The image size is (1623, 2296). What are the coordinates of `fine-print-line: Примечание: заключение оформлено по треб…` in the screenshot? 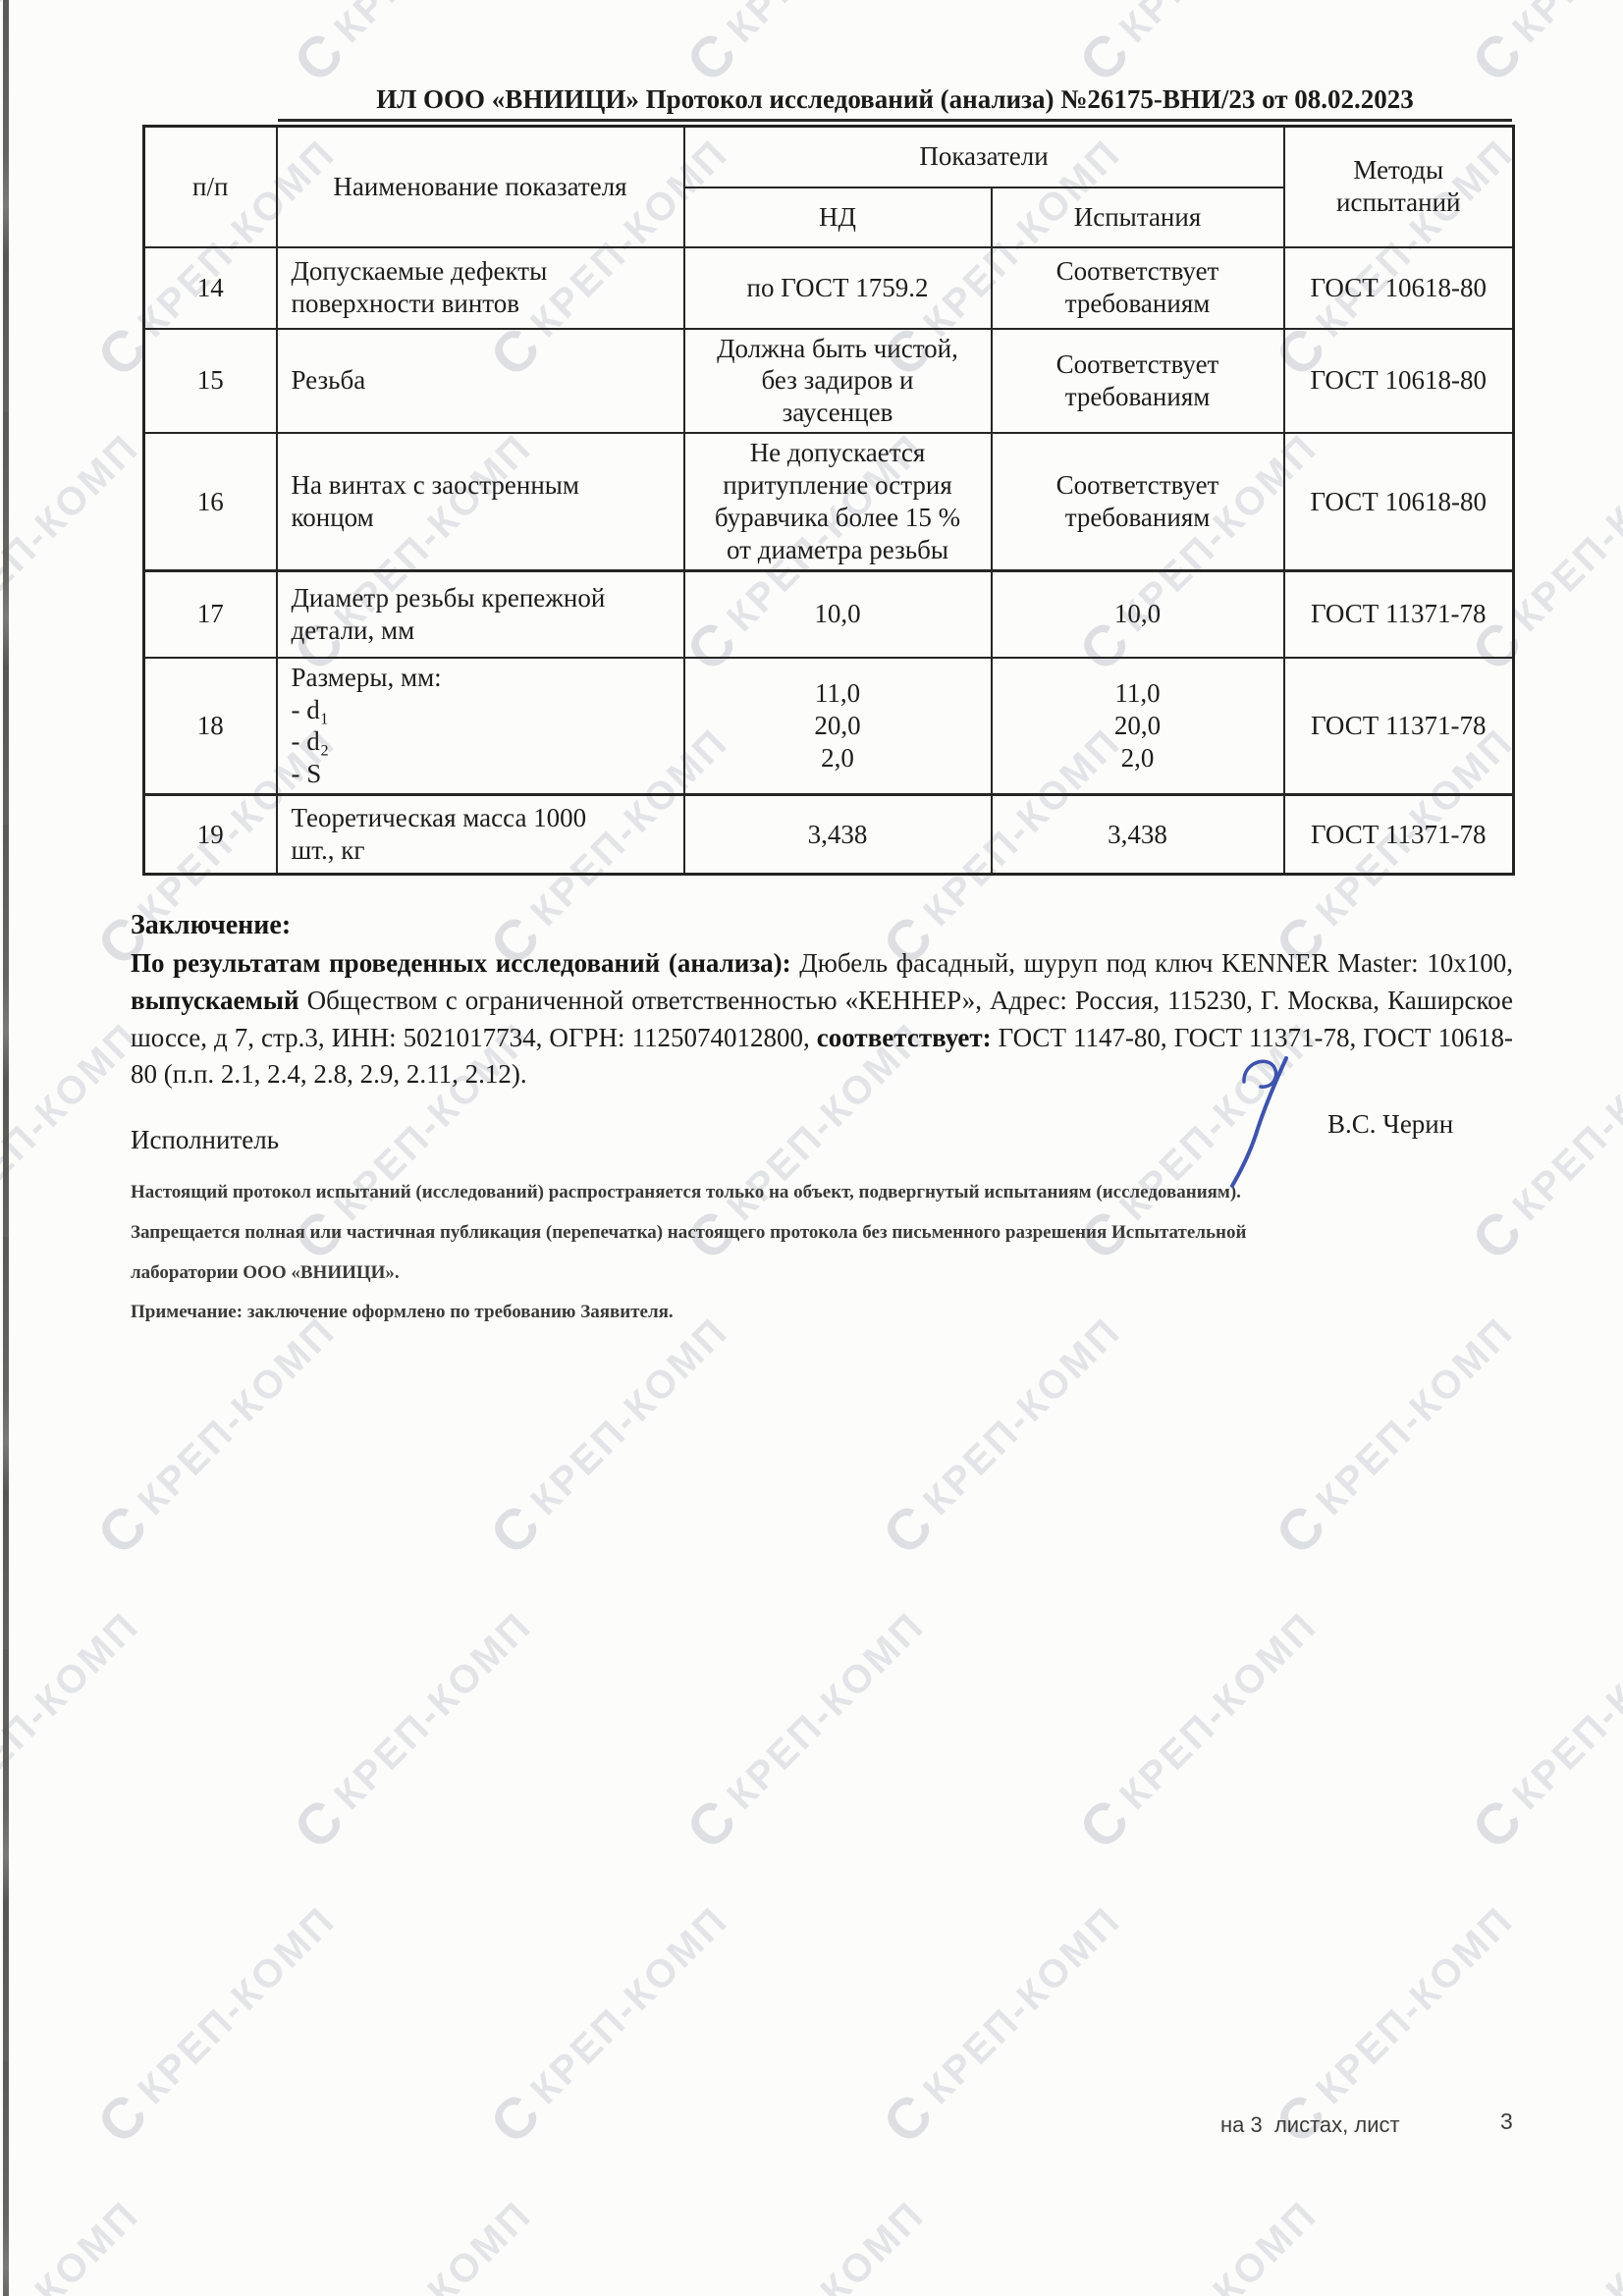 It's located at (403, 1313).